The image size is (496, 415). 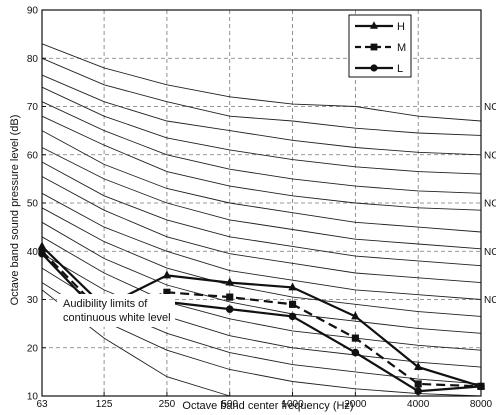 What do you see at coordinates (418, 404) in the screenshot?
I see `x-tick-label: 4000` at bounding box center [418, 404].